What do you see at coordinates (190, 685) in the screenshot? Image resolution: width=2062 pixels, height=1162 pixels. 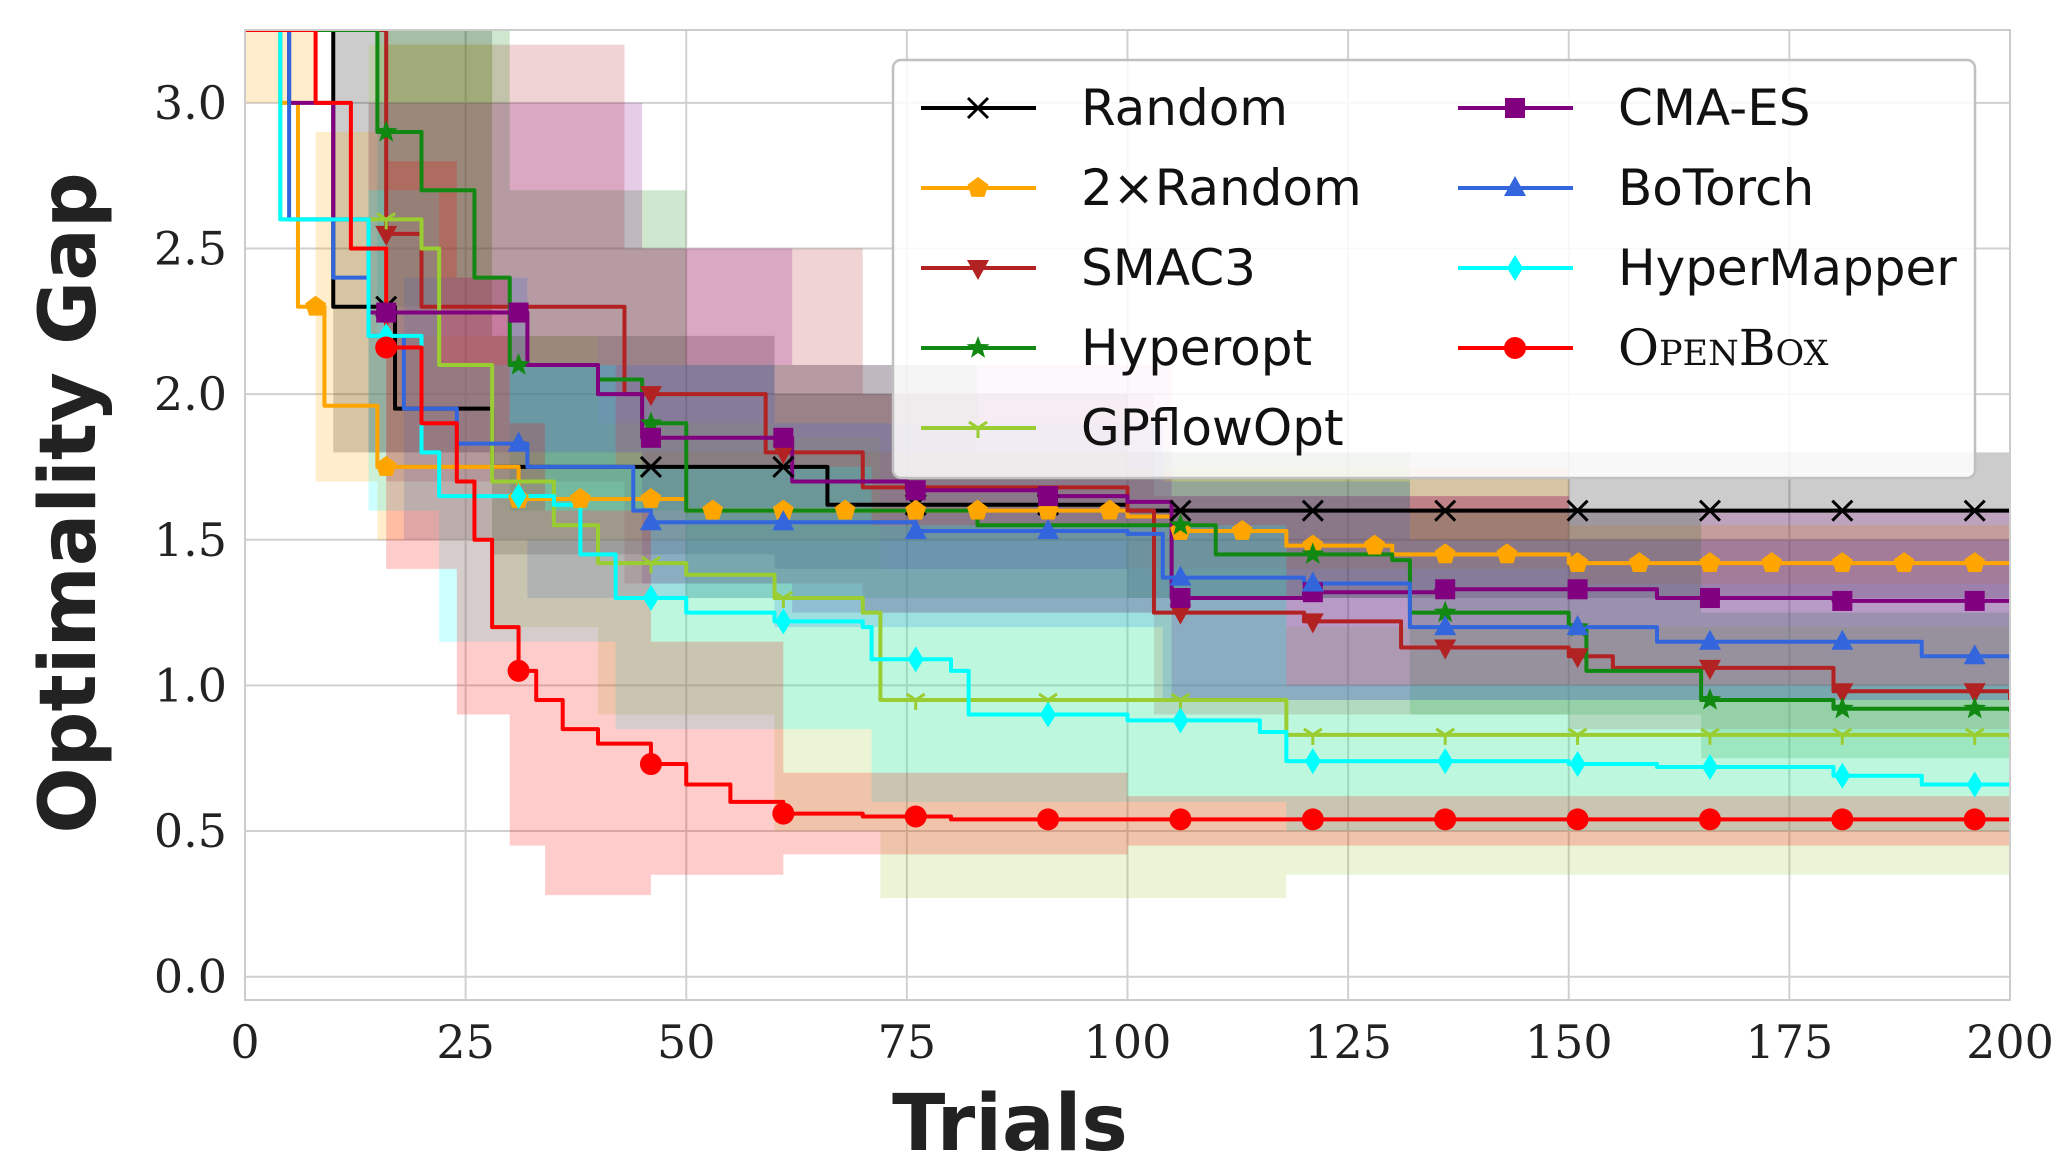 I see `y-tick-label: 1.0` at bounding box center [190, 685].